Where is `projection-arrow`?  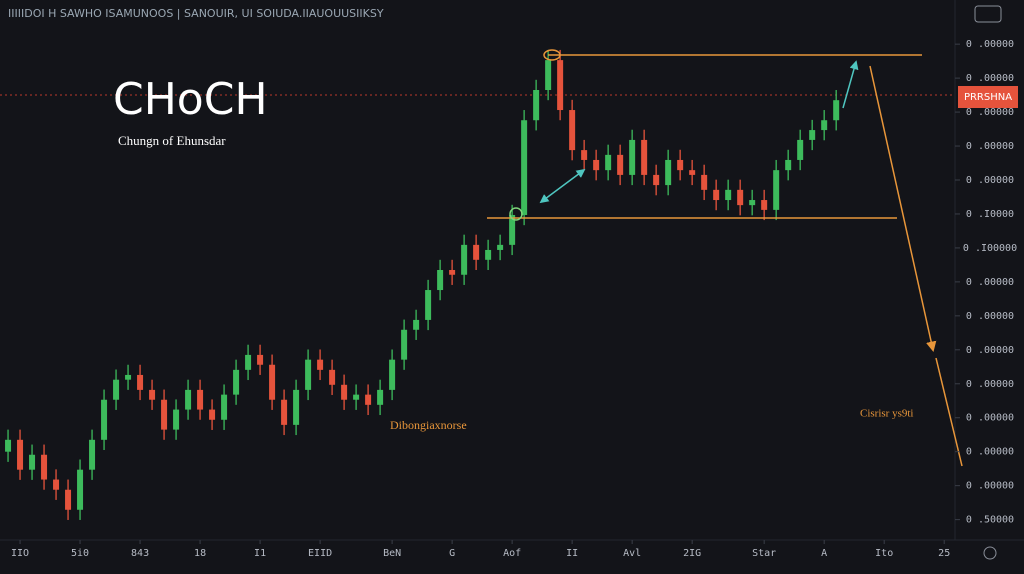 projection-arrow is located at coordinates (903, 209).